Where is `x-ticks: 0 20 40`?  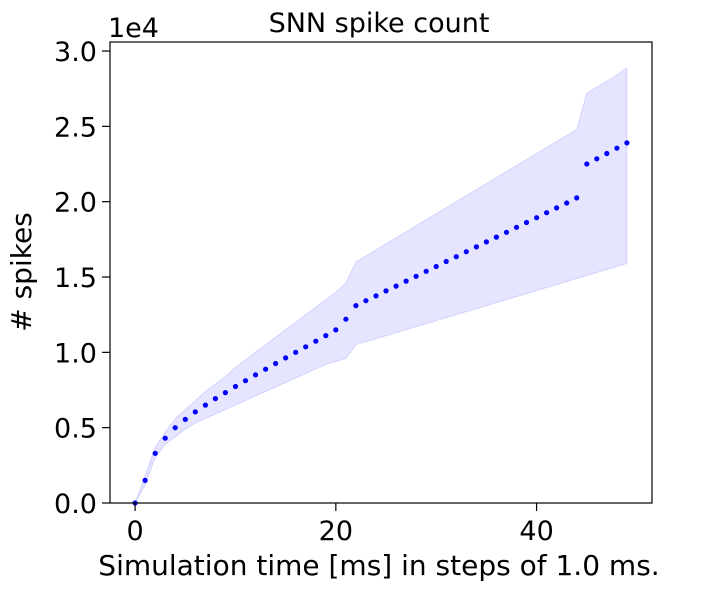 x-ticks: 0 20 40 is located at coordinates (340, 525).